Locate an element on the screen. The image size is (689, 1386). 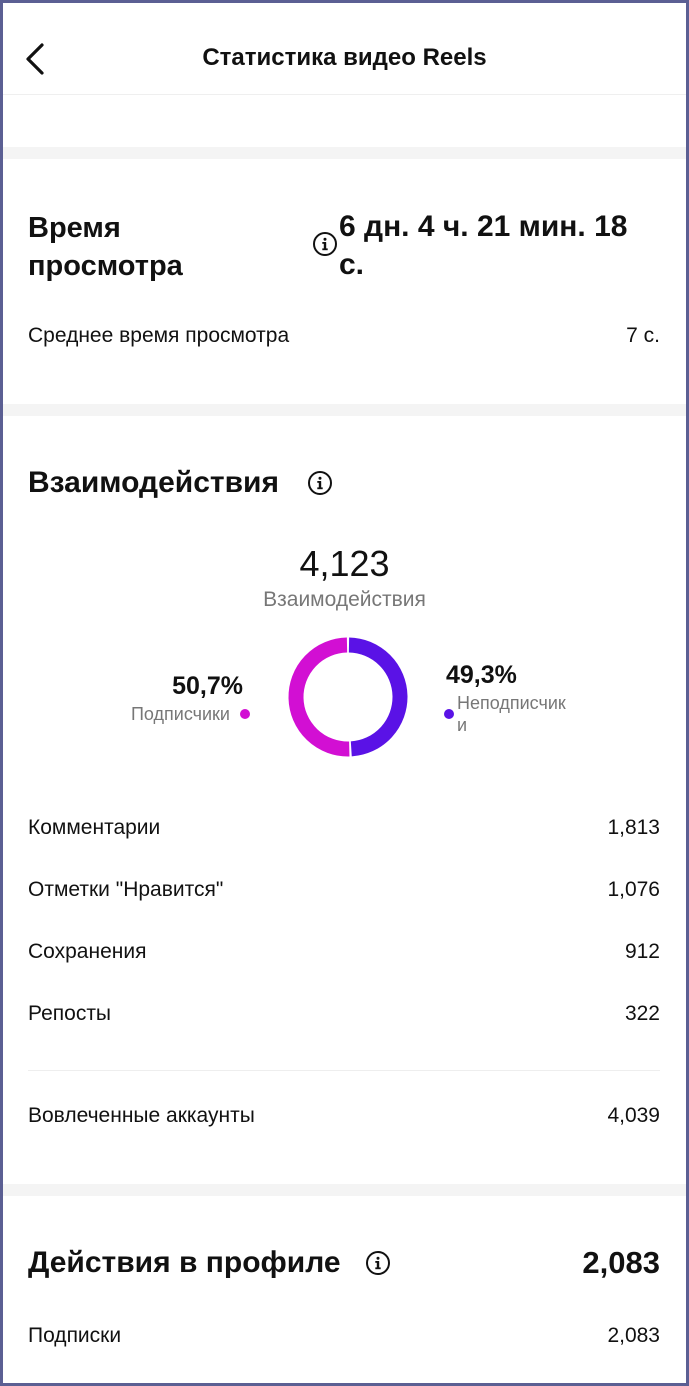
interactions-total-label: Взаимодействия is located at coordinates (344, 599).